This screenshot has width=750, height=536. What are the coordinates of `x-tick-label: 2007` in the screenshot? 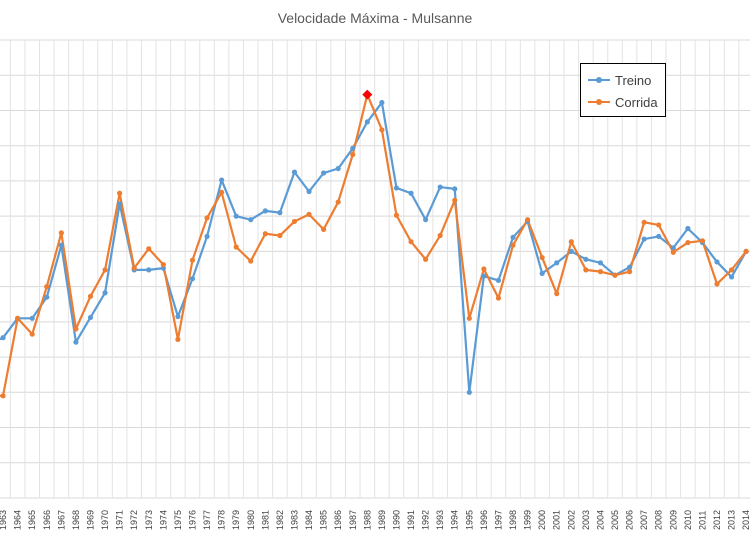 It's located at (644, 520).